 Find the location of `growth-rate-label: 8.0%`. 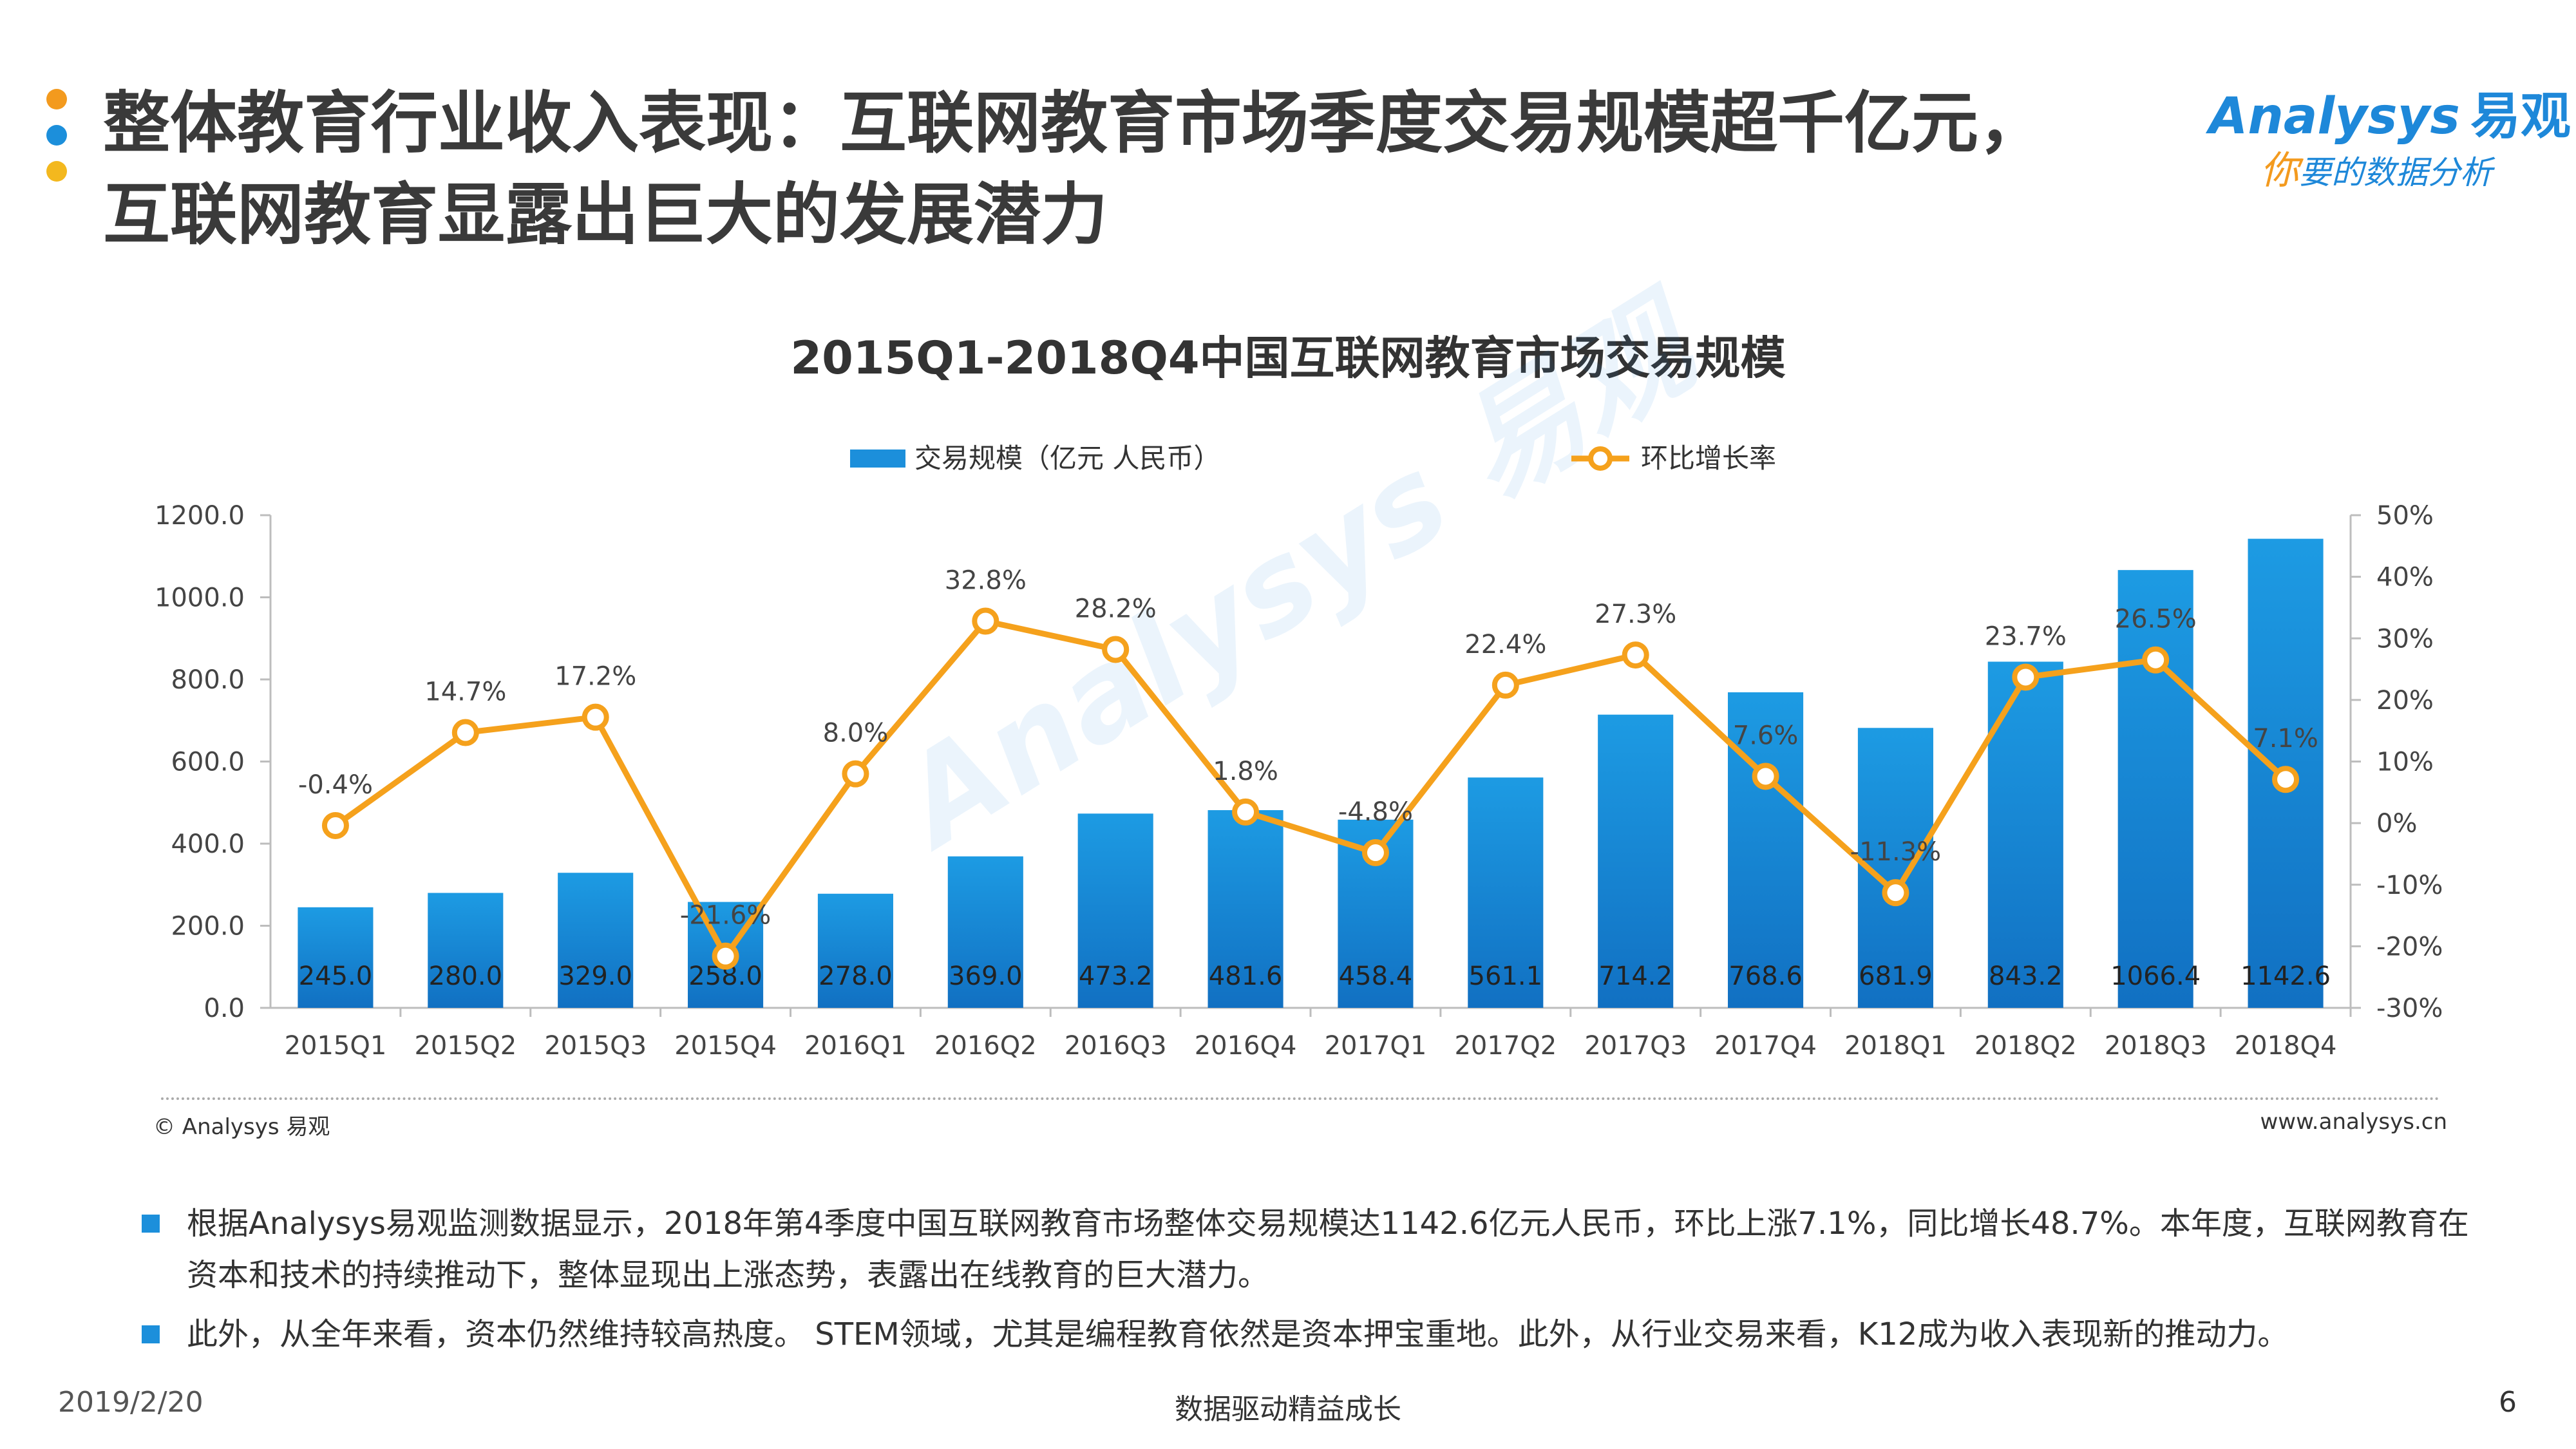

growth-rate-label: 8.0% is located at coordinates (856, 733).